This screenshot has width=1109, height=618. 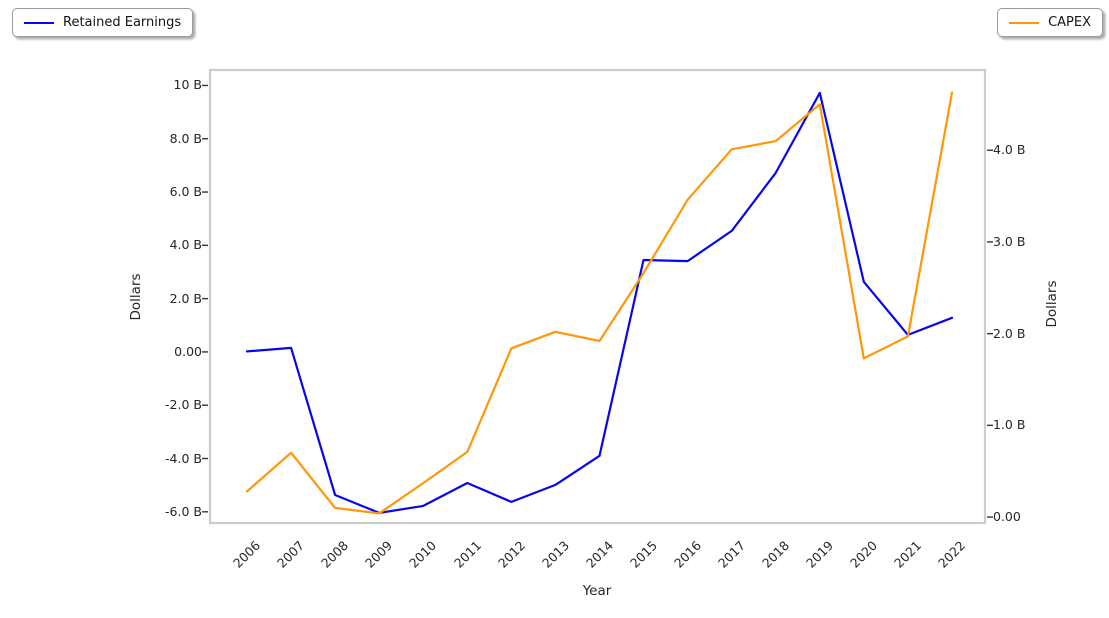 What do you see at coordinates (1007, 517) in the screenshot?
I see `y-right-tick-label: 0.00` at bounding box center [1007, 517].